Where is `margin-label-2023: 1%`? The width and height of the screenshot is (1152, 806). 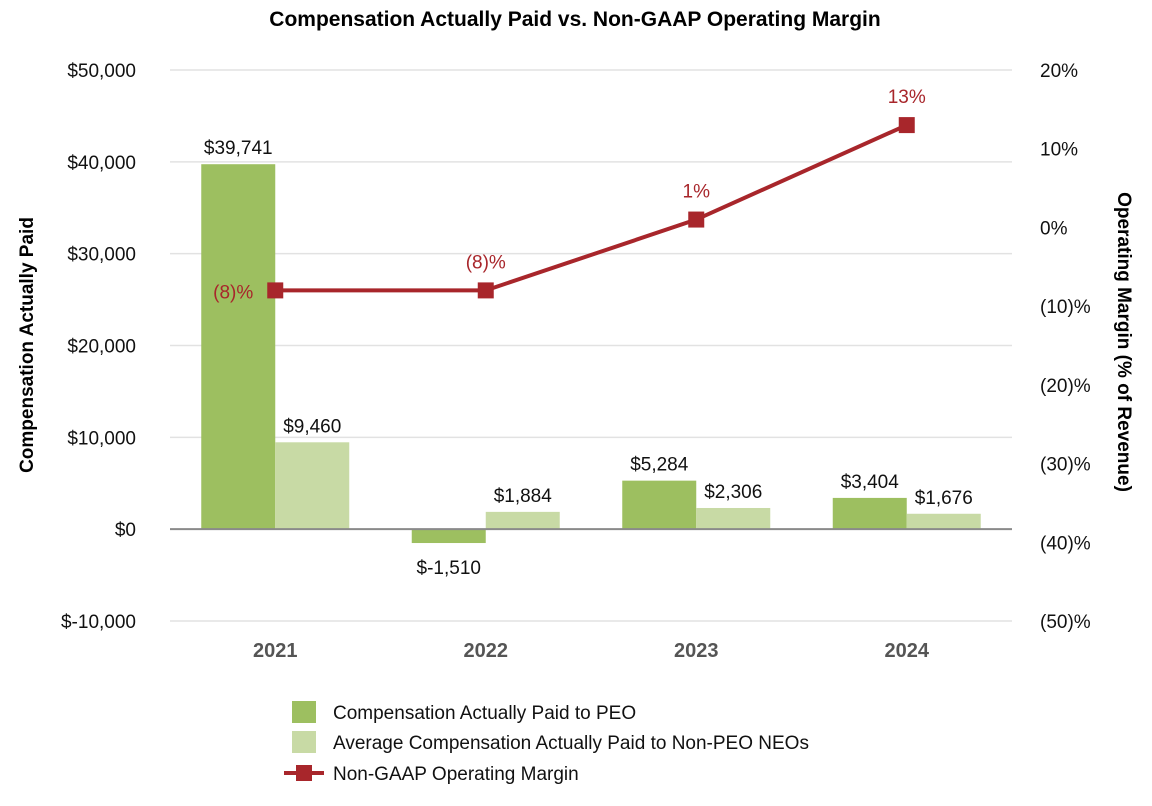
margin-label-2023: 1% is located at coordinates (697, 192).